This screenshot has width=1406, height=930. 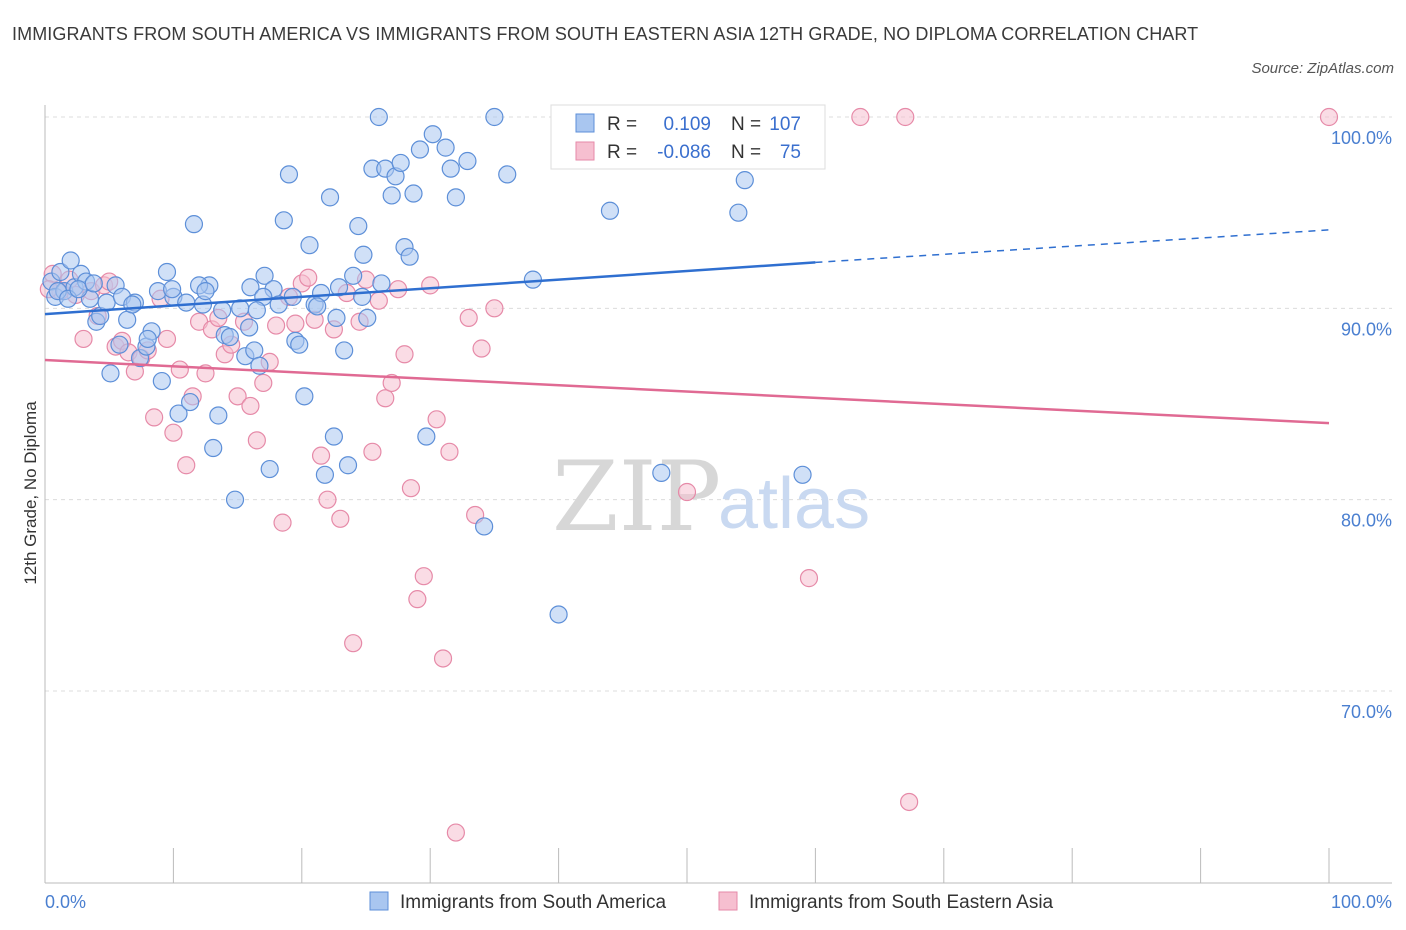 I want to click on y-tick-label: 80.0%, so click(x=1366, y=521).